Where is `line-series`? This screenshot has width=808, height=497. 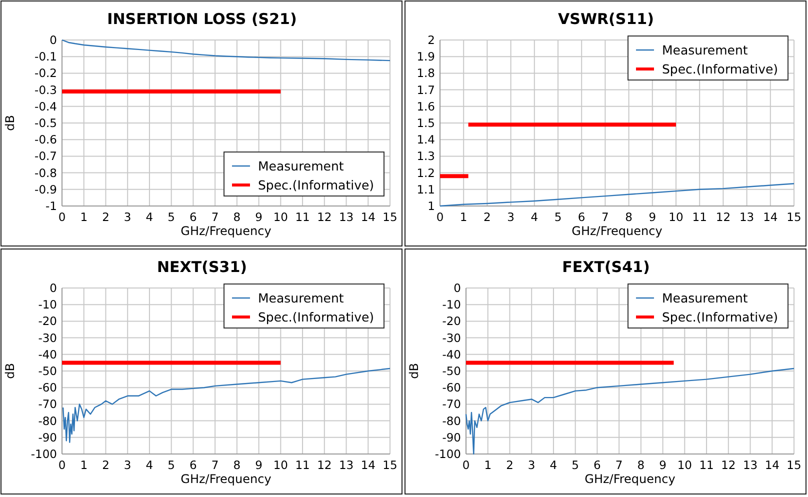 line-series is located at coordinates (226, 405).